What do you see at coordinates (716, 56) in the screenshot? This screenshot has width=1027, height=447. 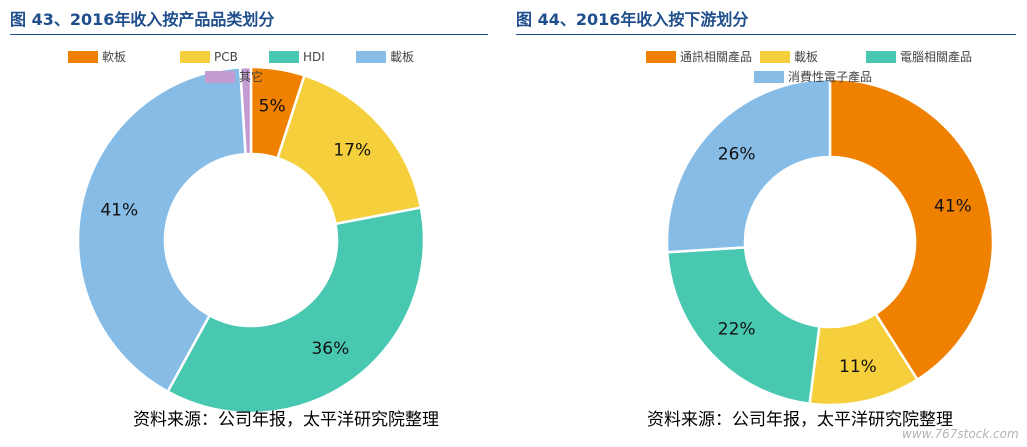 I see `chart2-legend-label-0: 通訊相關產品` at bounding box center [716, 56].